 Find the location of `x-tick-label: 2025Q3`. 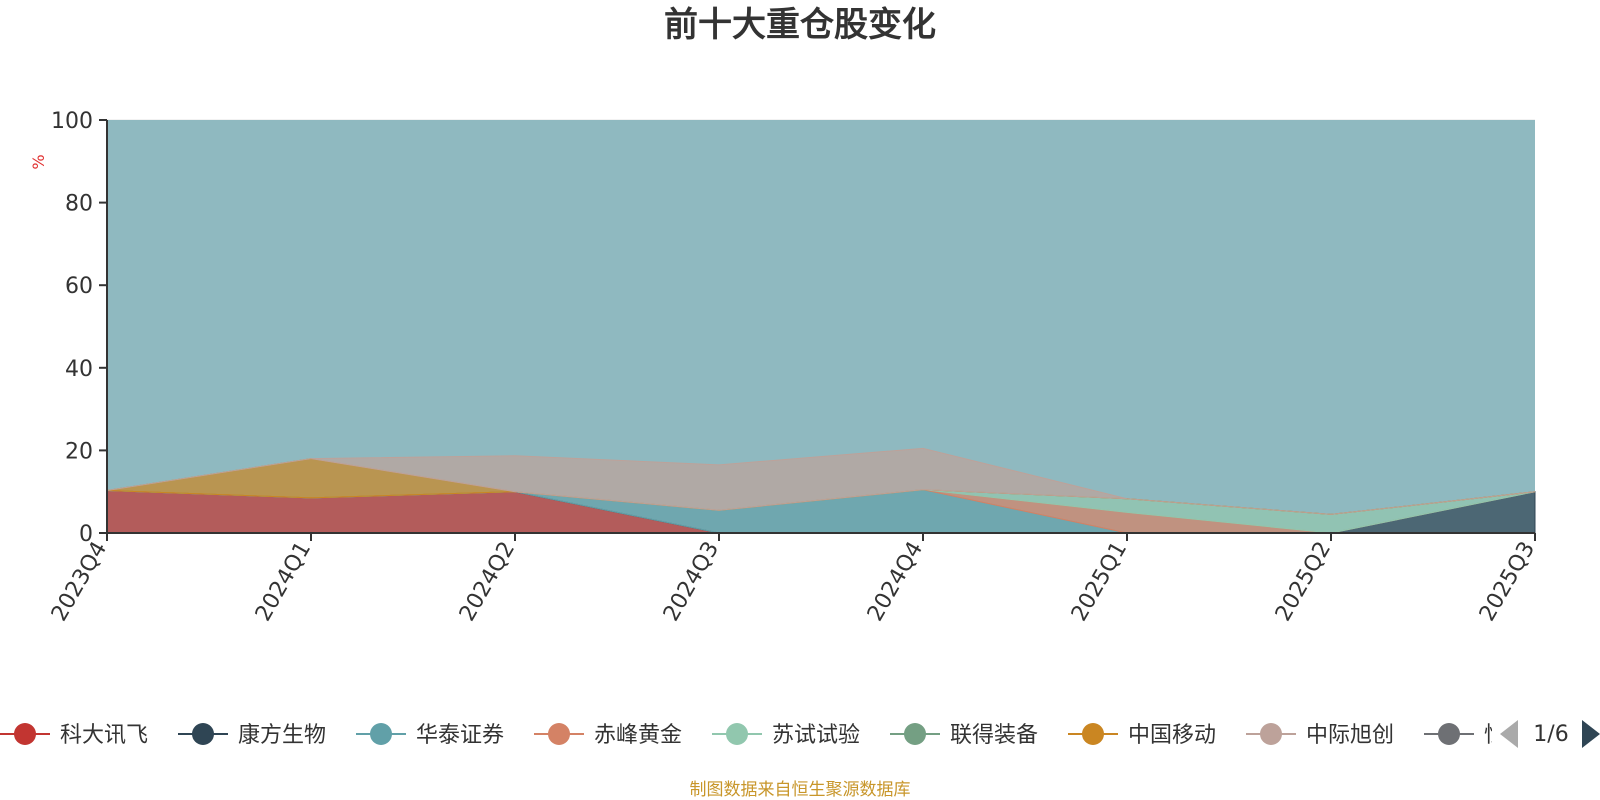

x-tick-label: 2025Q3 is located at coordinates (1507, 582).